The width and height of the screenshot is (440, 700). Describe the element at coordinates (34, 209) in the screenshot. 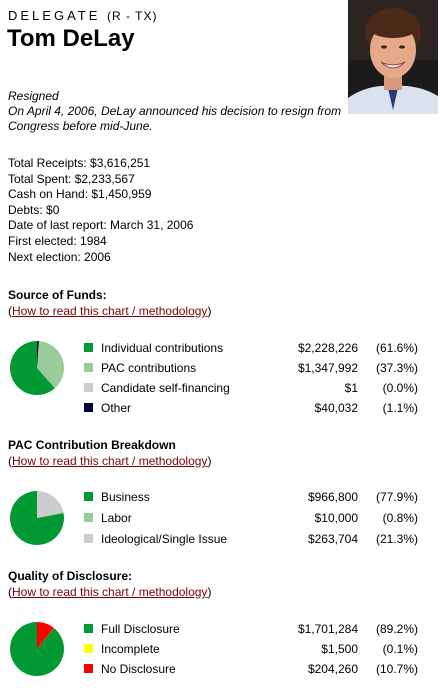

I see `stat-debts: Debts: $0` at that location.